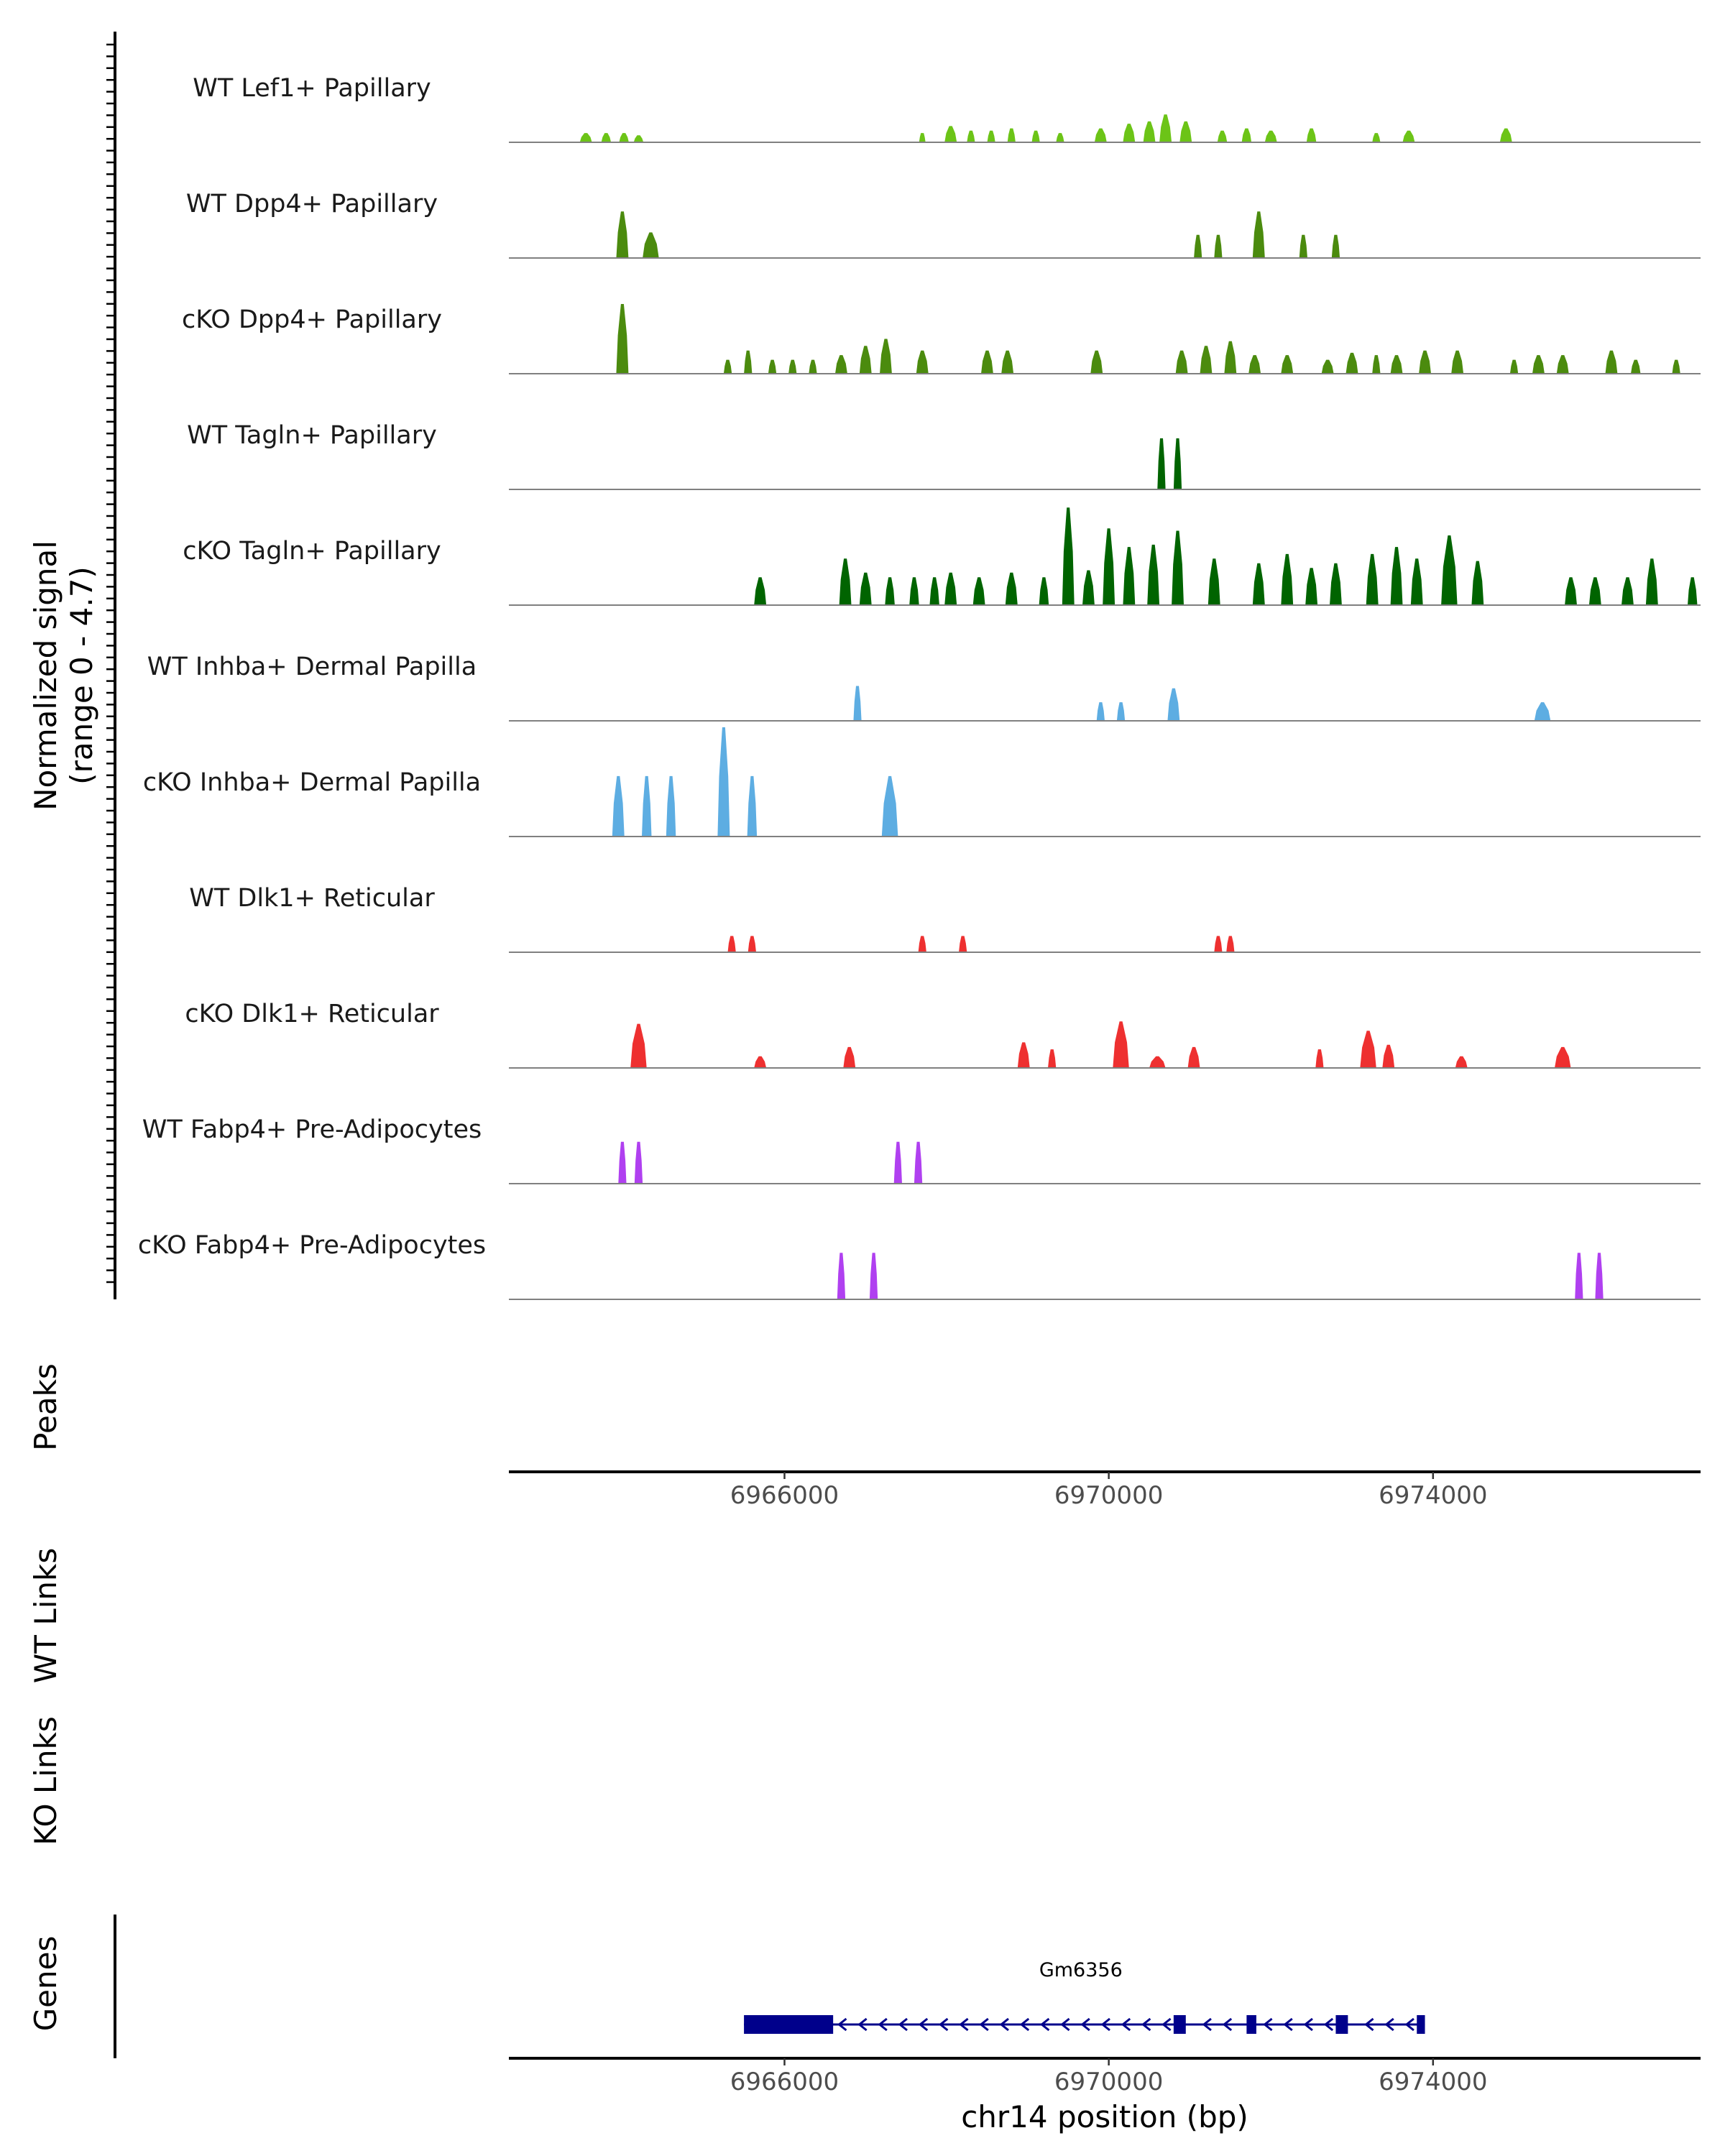 The height and width of the screenshot is (2156, 1725). I want to click on y-axis-title-line1: Normalized signal, so click(45, 675).